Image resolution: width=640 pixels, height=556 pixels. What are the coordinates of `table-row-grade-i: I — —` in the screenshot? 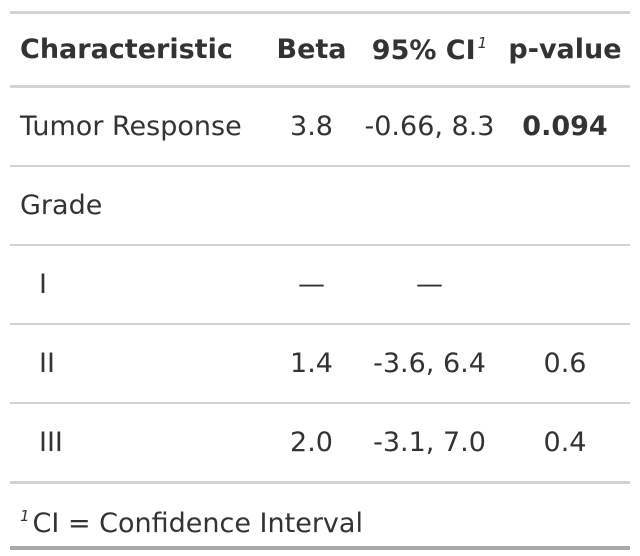 It's located at (320, 284).